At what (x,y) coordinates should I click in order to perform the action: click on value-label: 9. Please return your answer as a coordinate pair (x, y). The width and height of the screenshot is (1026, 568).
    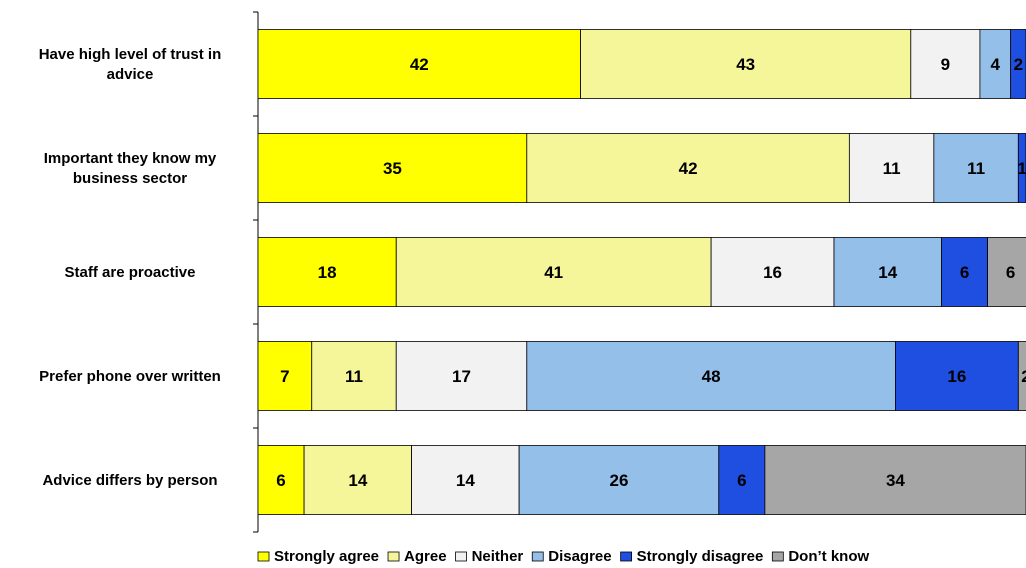
    Looking at the image, I should click on (945, 64).